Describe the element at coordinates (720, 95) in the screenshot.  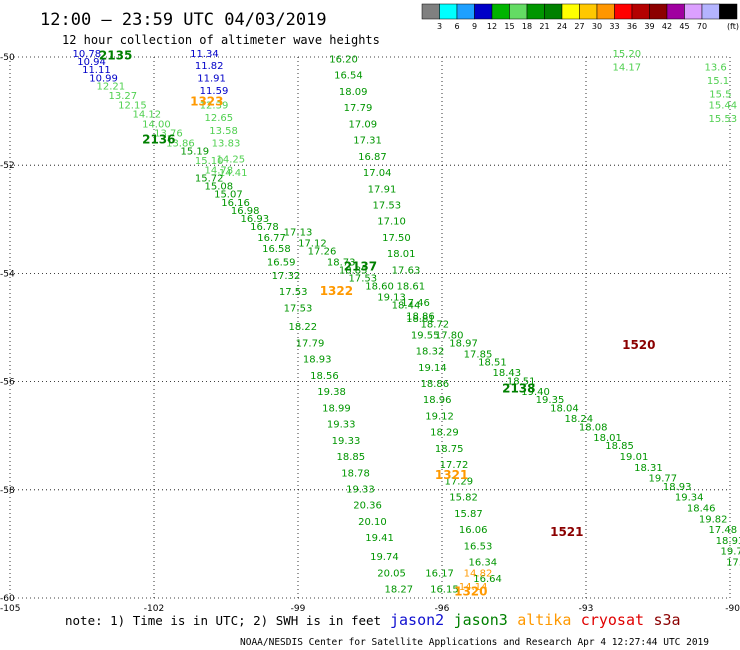
I see `swh-value: 15.5` at that location.